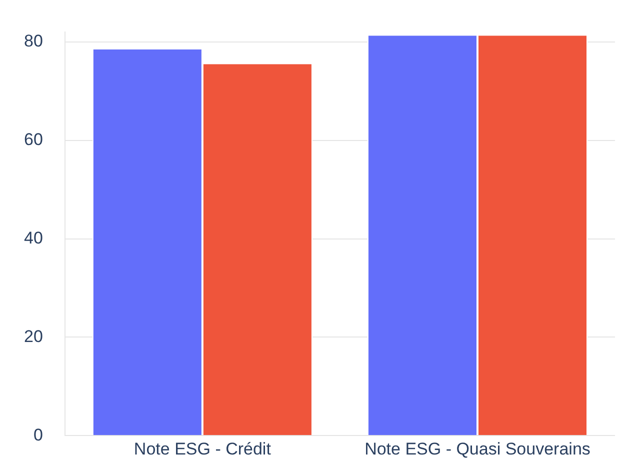  What do you see at coordinates (33, 238) in the screenshot?
I see `y-tick-label: 40` at bounding box center [33, 238].